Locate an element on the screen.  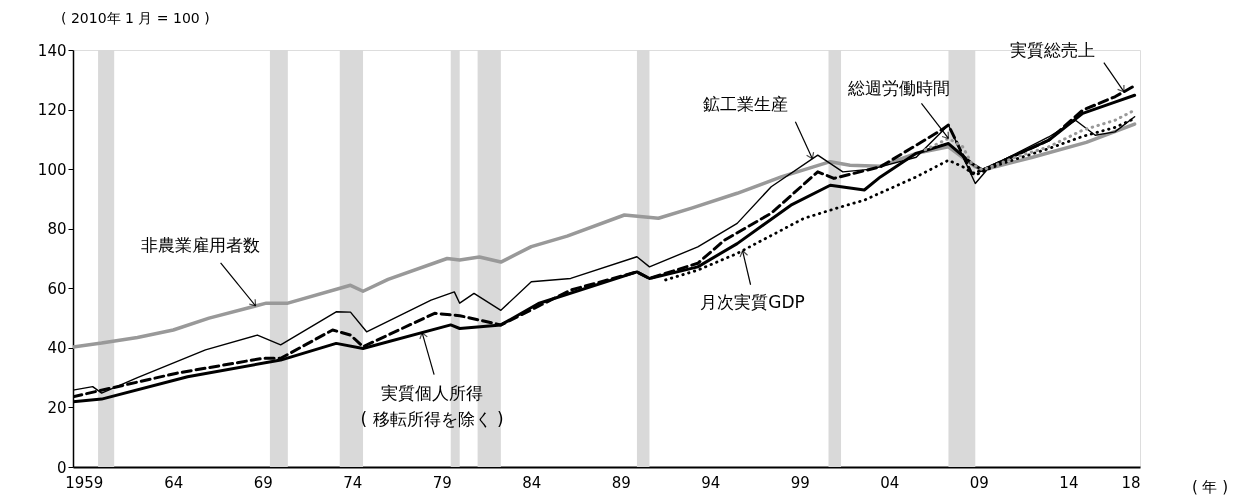
y-tick-label: 120 is located at coordinates (52, 110).